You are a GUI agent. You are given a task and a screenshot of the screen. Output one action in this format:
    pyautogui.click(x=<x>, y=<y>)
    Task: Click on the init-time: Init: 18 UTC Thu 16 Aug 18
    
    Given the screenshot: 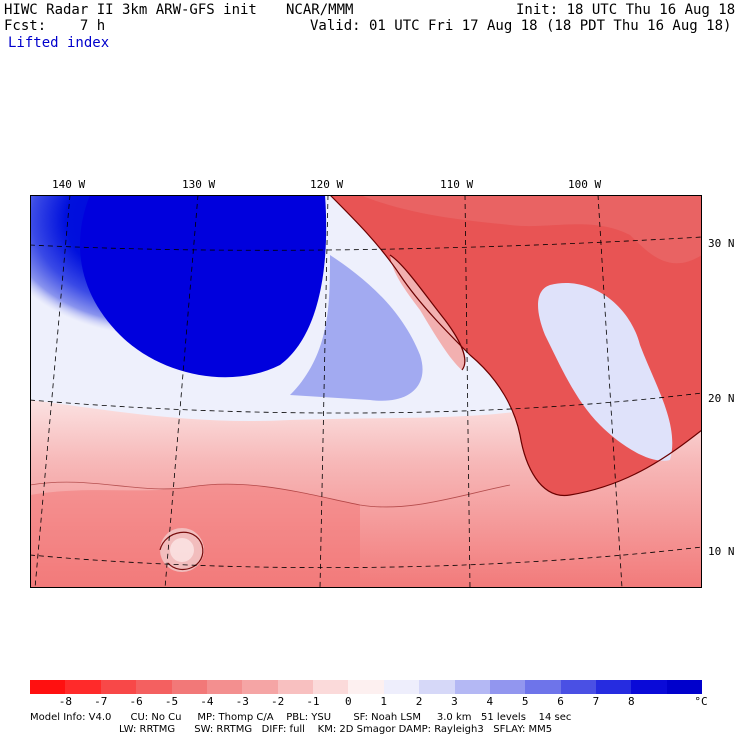 What is the action you would take?
    pyautogui.click(x=626, y=10)
    